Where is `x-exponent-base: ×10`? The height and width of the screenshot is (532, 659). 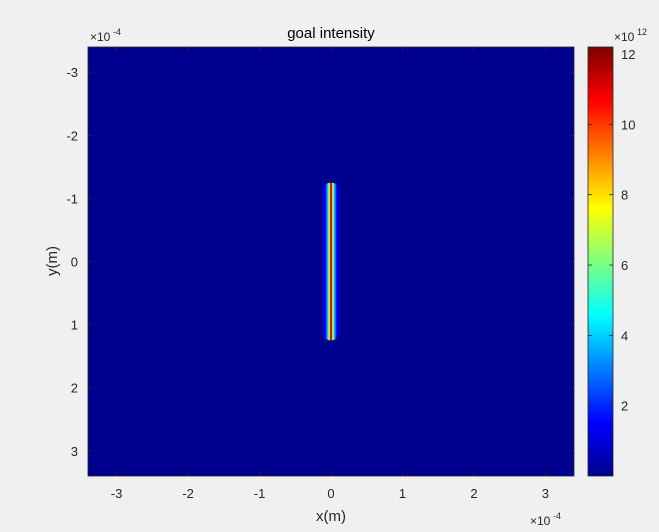
x-exponent-base: ×10 is located at coordinates (540, 521).